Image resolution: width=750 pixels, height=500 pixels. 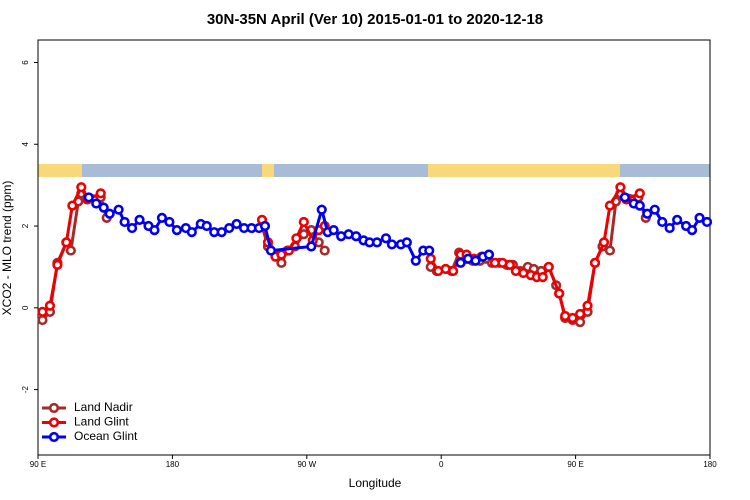 I want to click on legend-label: Land Nadir, so click(x=103, y=407).